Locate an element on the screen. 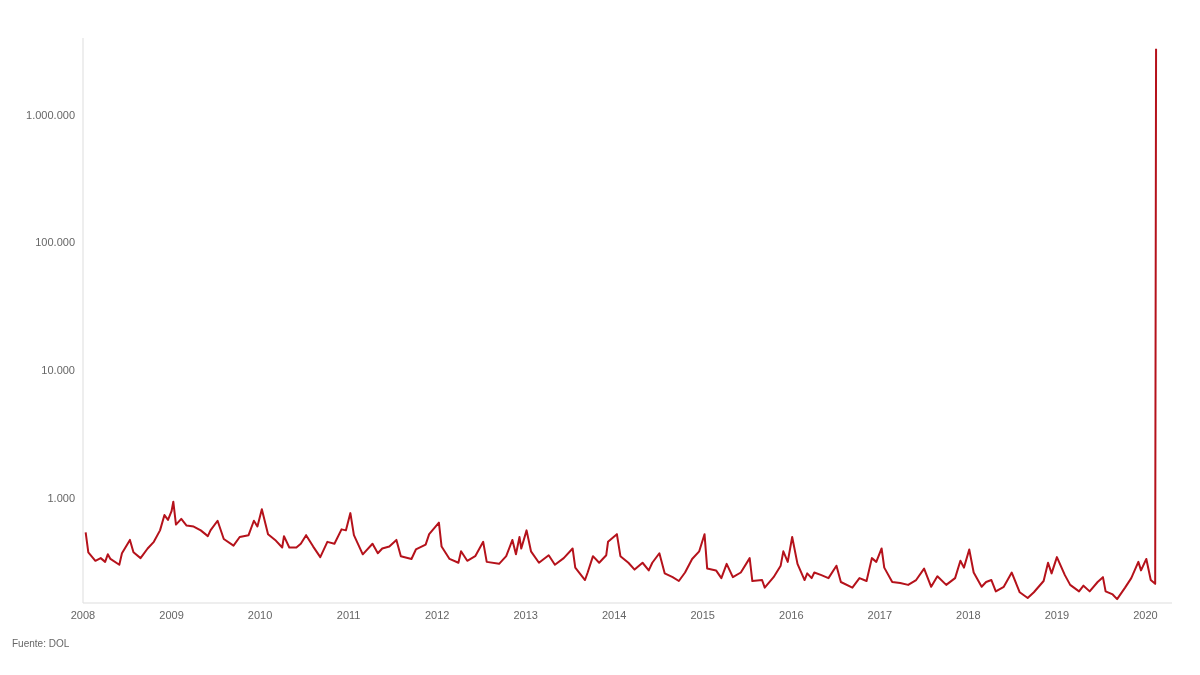 Image resolution: width=1200 pixels, height=675 pixels. x-tick-label: 2008 is located at coordinates (83, 614).